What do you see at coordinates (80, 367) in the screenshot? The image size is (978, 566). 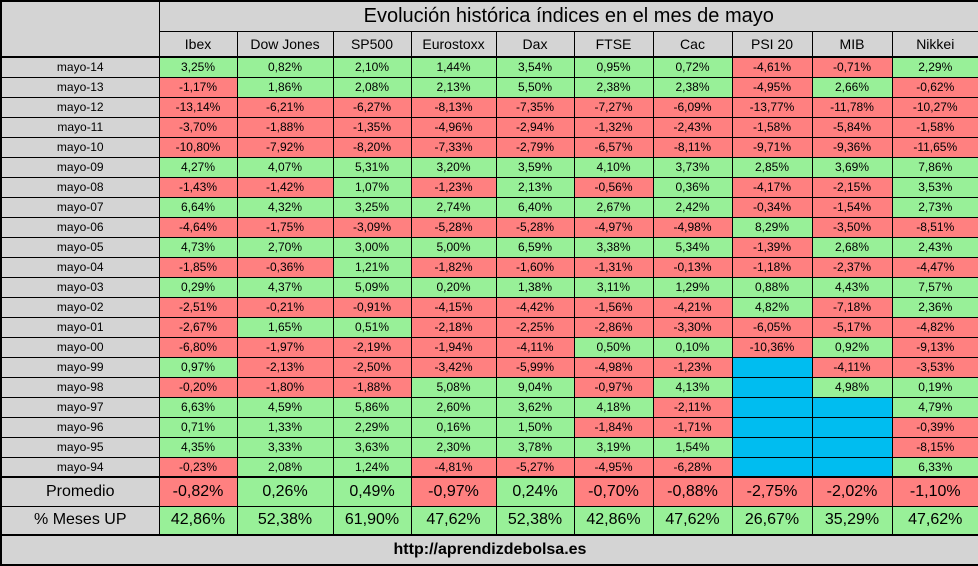 I see `row-label: mayo-99` at bounding box center [80, 367].